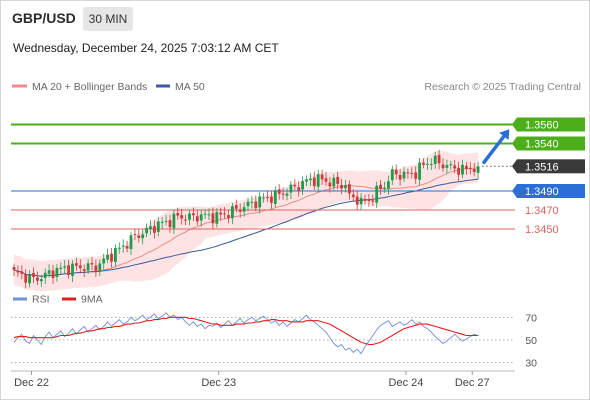  Describe the element at coordinates (108, 19) in the screenshot. I see `timeframe-button: 30 MIN` at that location.